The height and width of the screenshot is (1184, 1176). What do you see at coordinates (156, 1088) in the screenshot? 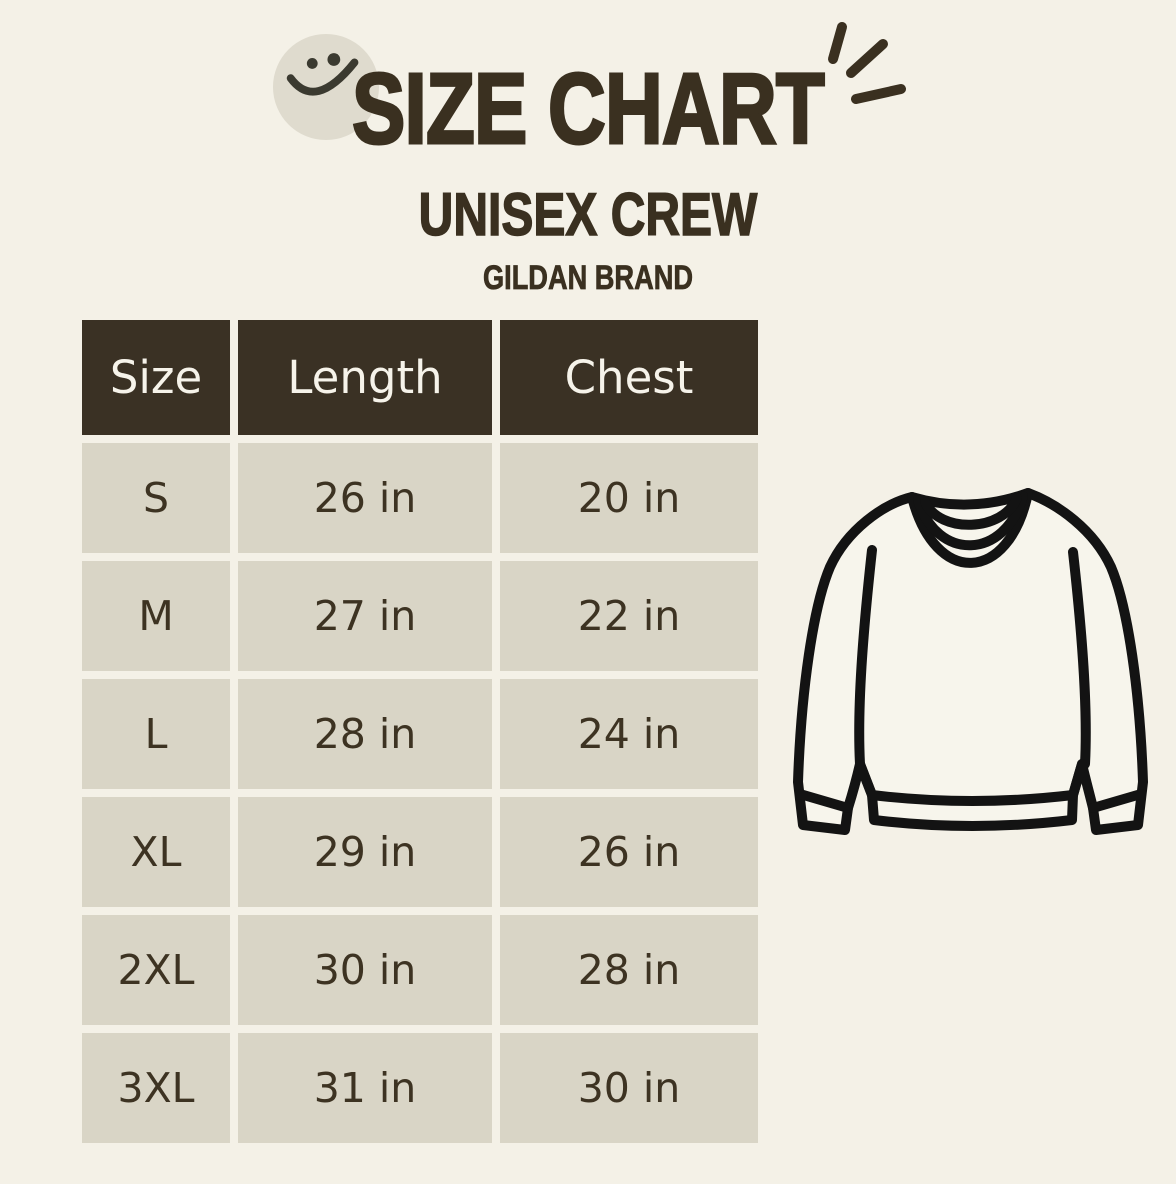
I see `cell-size: 3XL` at bounding box center [156, 1088].